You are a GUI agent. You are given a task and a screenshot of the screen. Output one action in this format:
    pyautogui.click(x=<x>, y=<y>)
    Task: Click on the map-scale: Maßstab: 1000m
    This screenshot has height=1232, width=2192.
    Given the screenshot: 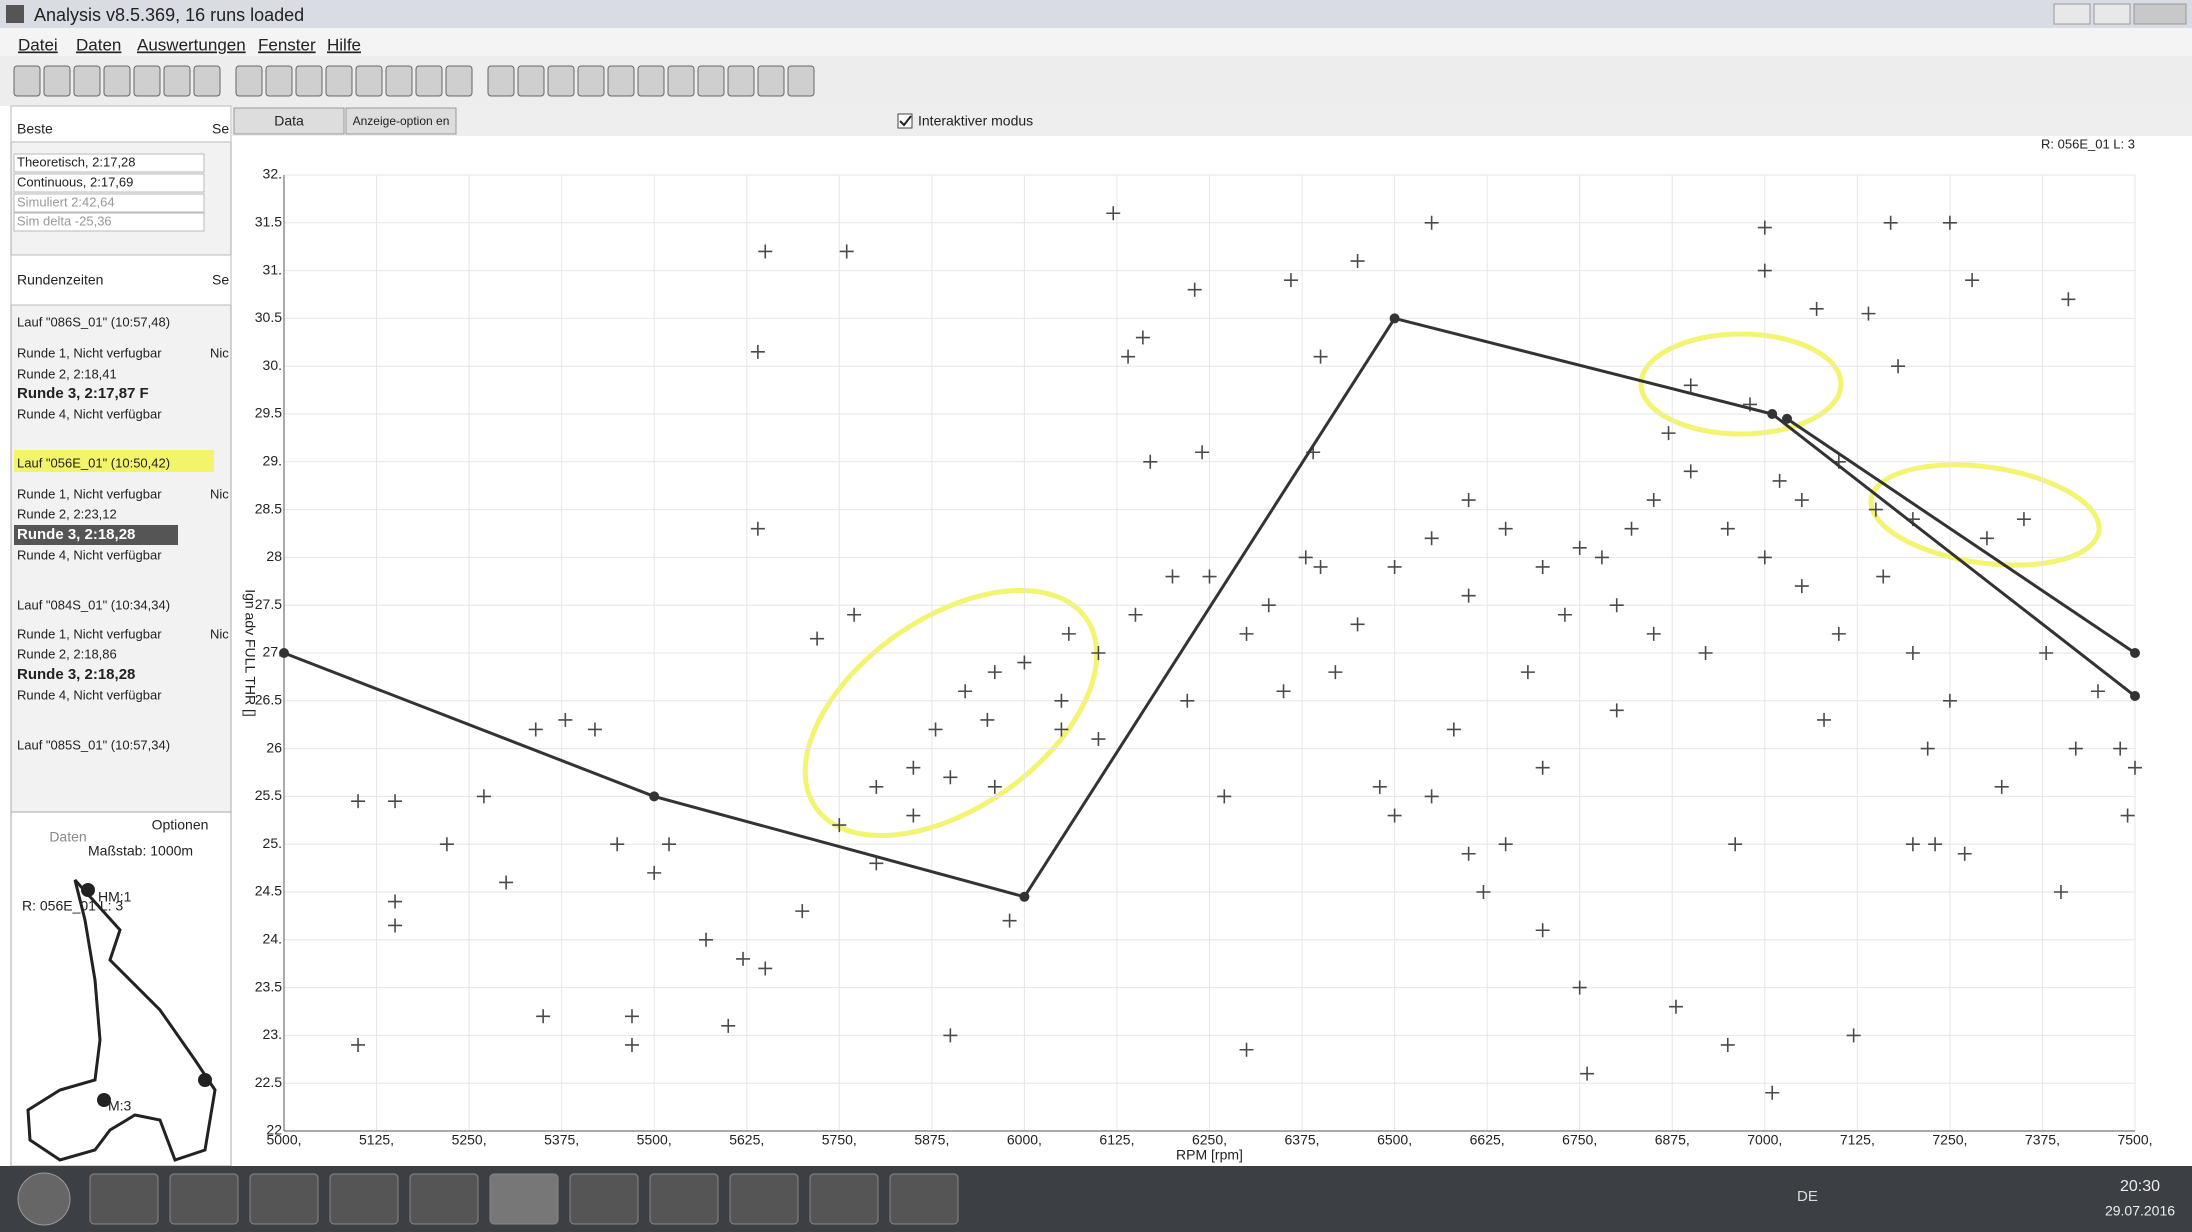 What is the action you would take?
    pyautogui.click(x=140, y=851)
    